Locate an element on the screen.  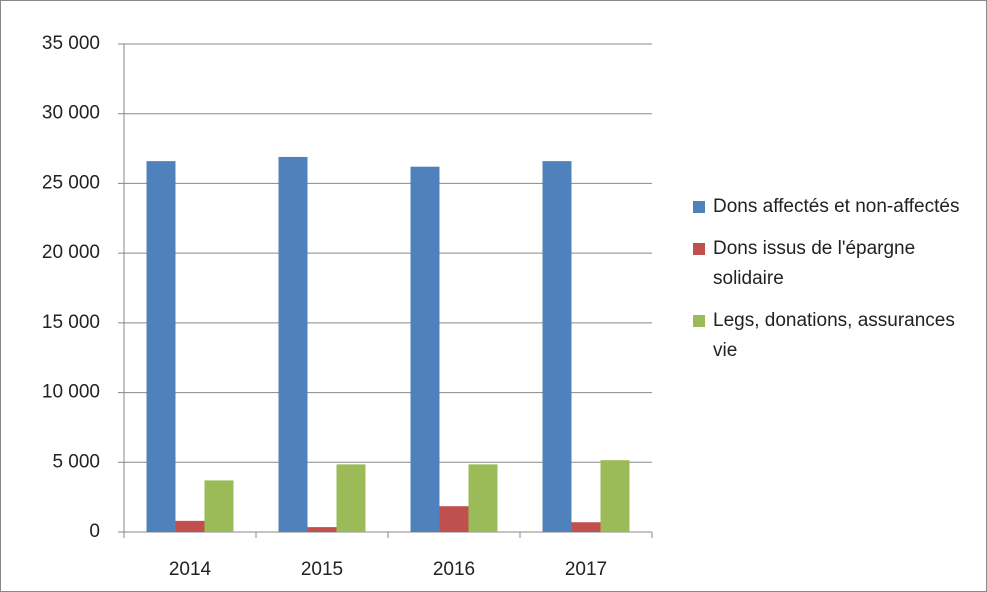
y-tick-label: 35 000 is located at coordinates (71, 43).